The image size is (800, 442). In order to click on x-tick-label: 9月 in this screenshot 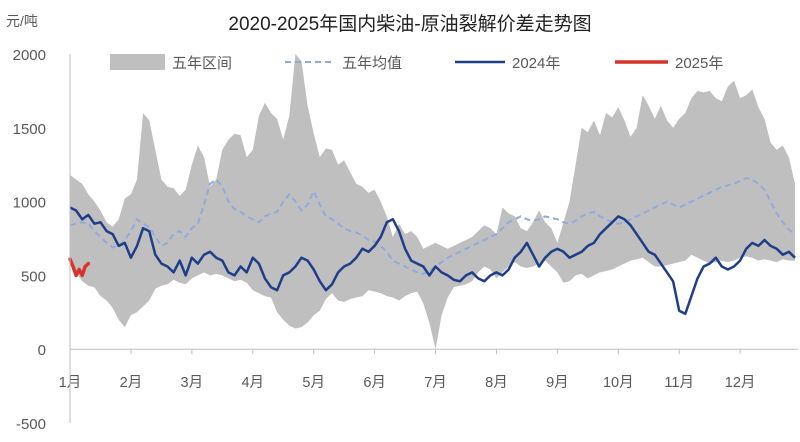, I will do `click(557, 383)`.